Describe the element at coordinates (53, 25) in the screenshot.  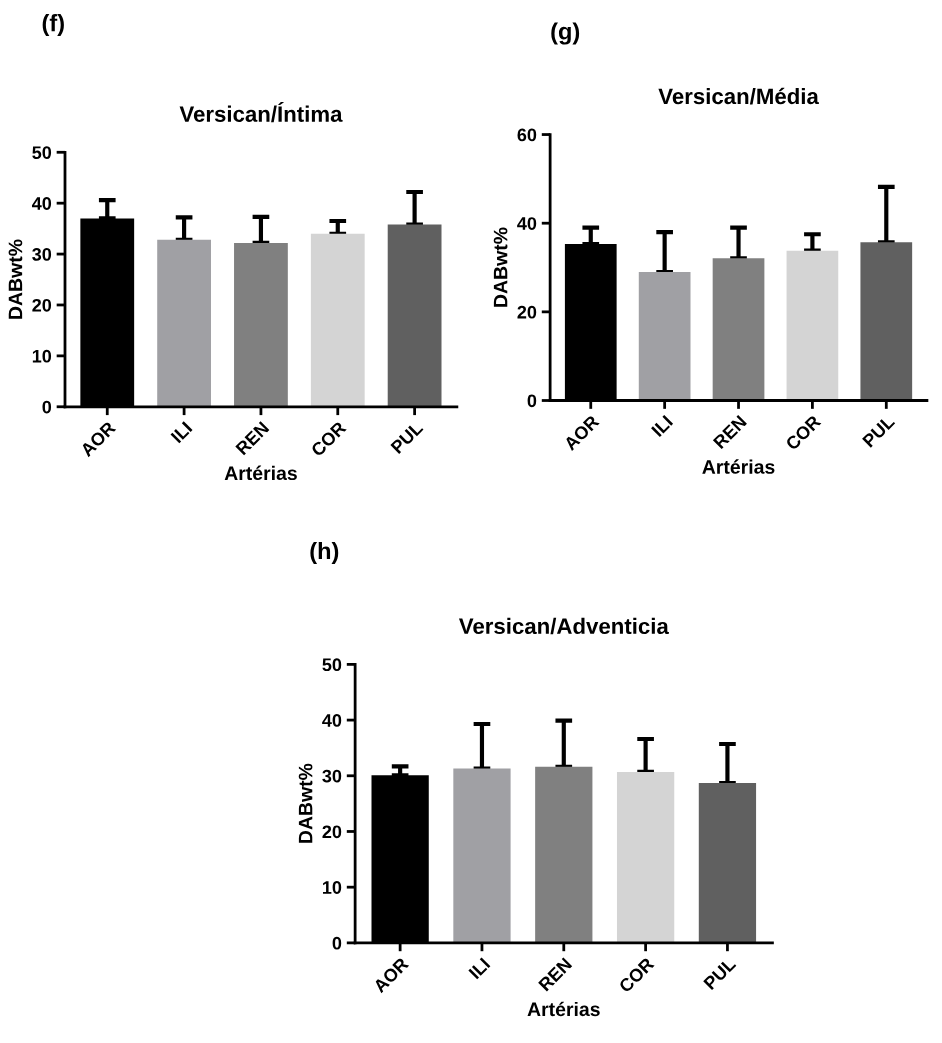
I see `text: (f)` at that location.